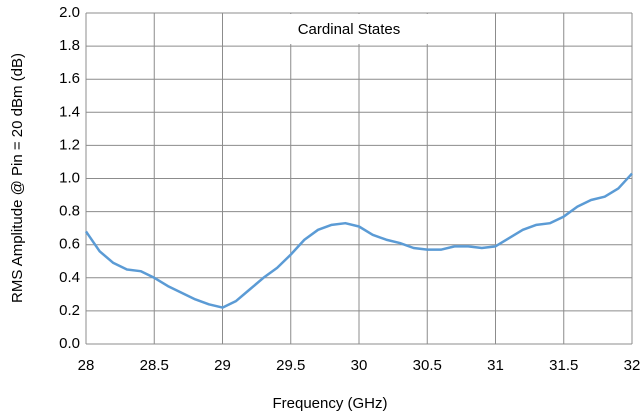 Image resolution: width=644 pixels, height=417 pixels. I want to click on x-tick-label: 28, so click(86, 365).